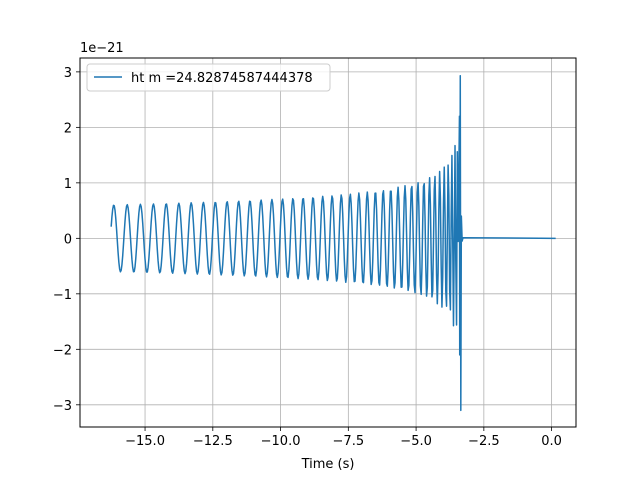 This screenshot has width=640, height=480. I want to click on x-axis: −15.0 −12.5 −10.0 −7.5 −5.0 −2.5 0.0, so click(343, 438).